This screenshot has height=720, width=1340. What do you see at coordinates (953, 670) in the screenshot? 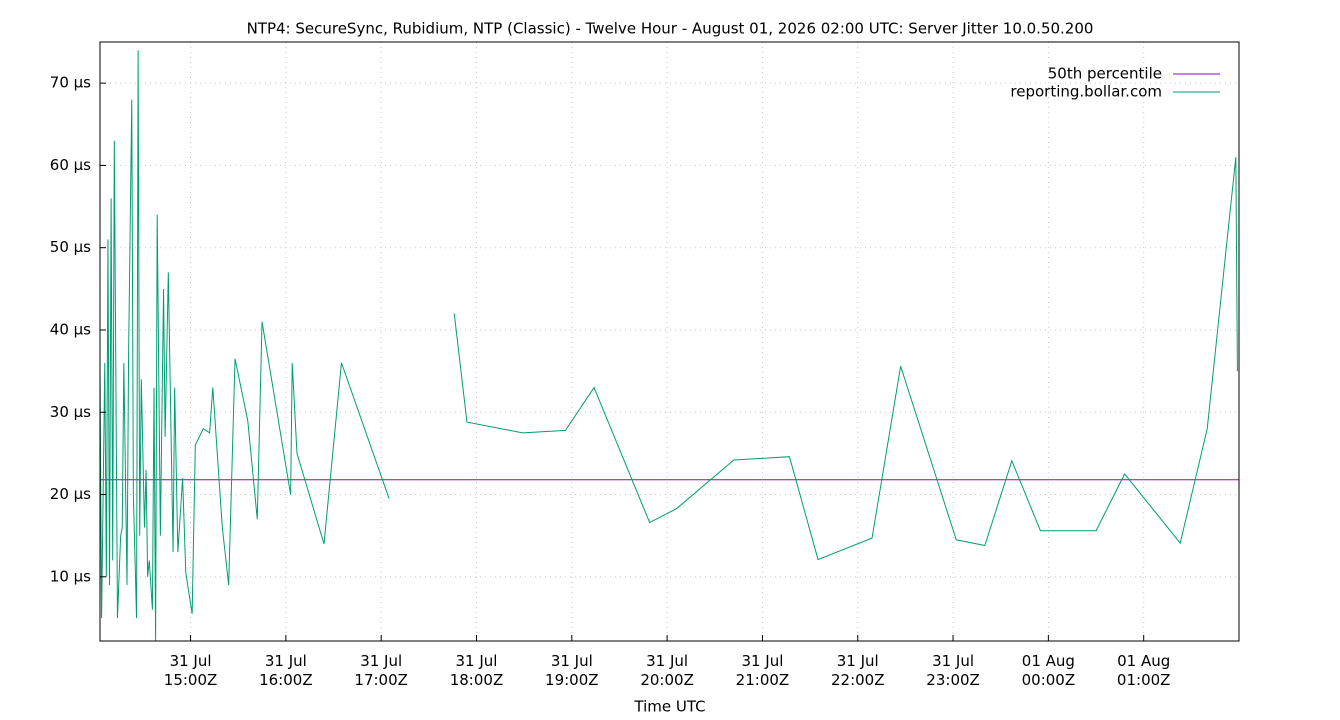
I see `x-tick-label: 31 Jul 23:00Z` at bounding box center [953, 670].